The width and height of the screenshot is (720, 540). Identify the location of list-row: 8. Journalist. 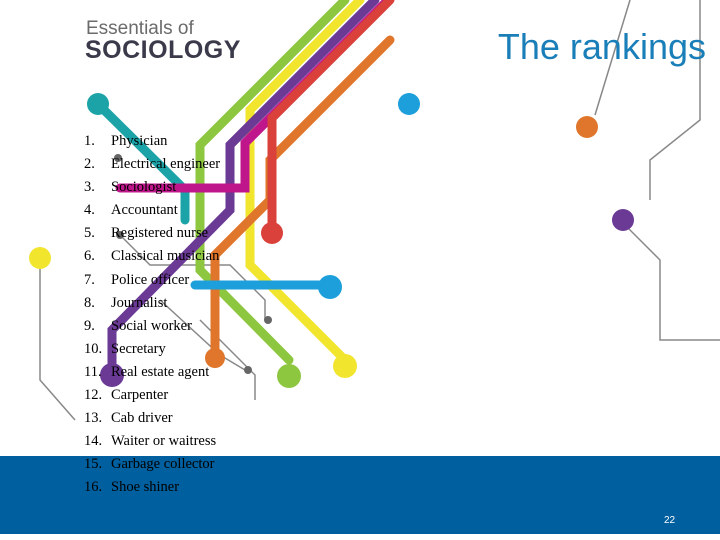
(152, 303).